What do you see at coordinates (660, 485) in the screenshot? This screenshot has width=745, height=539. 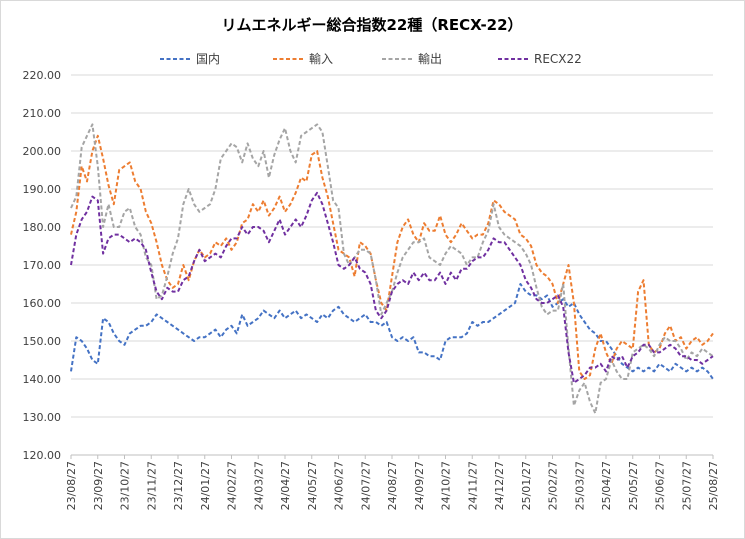 I see `x-tick-label: 25/06/27` at bounding box center [660, 485].